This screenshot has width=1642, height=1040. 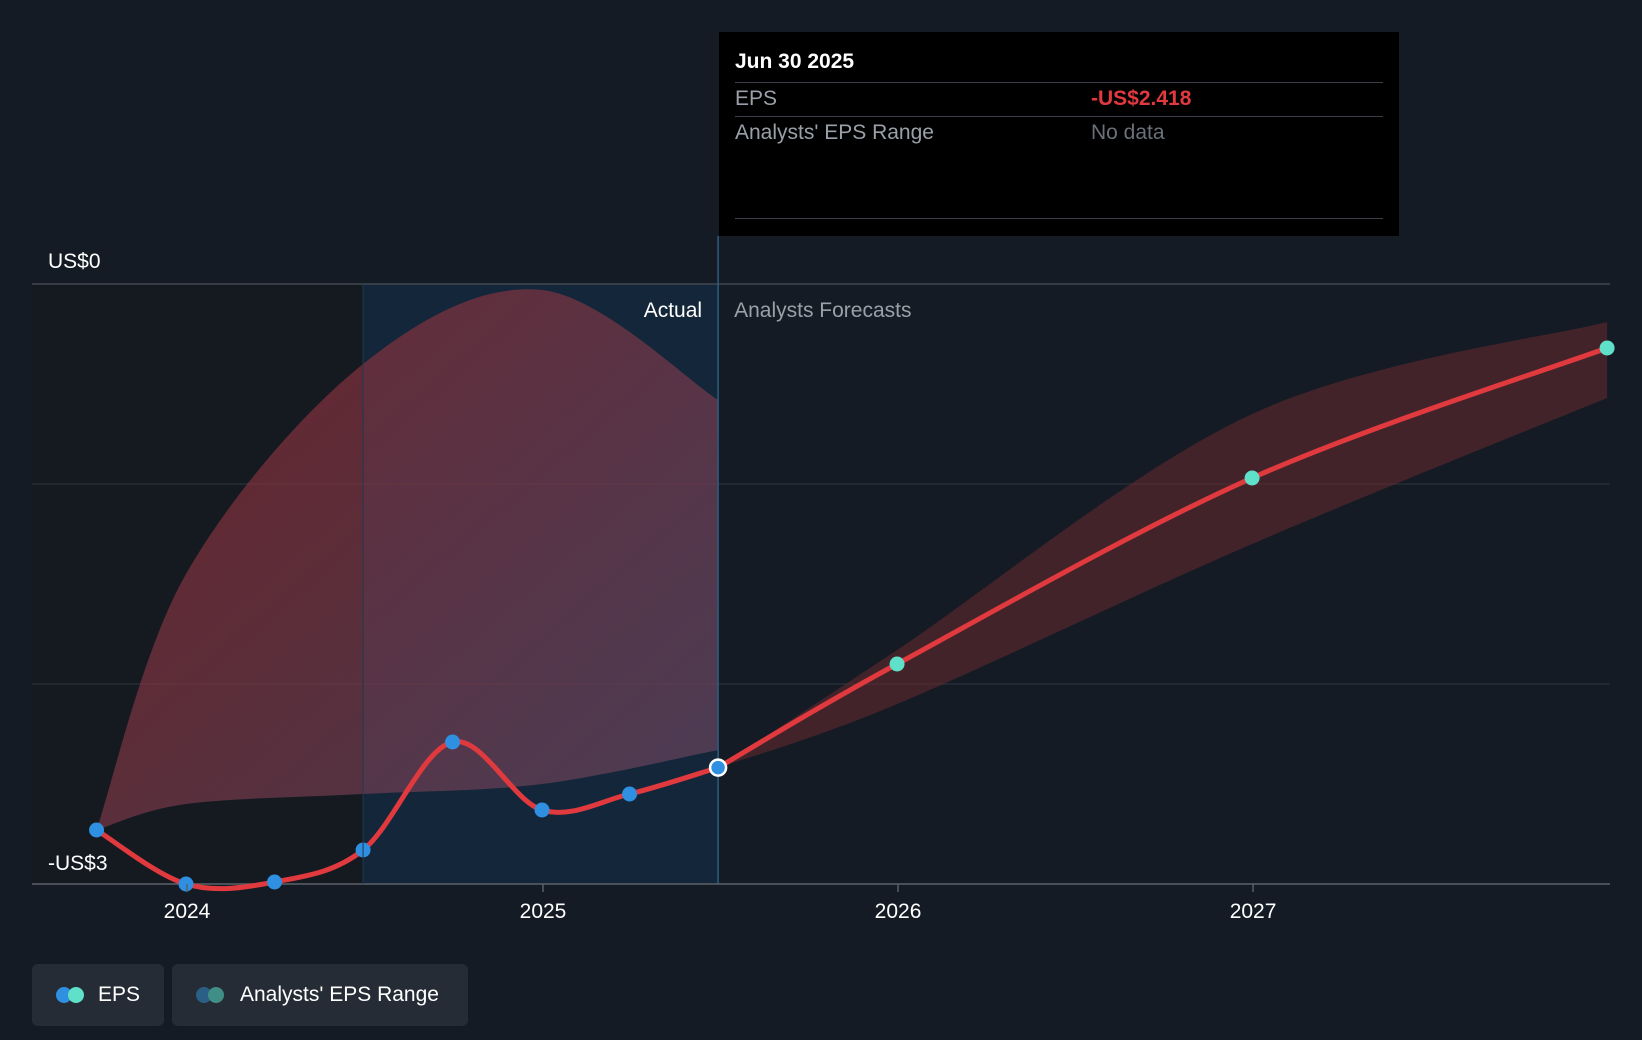 I want to click on y-tick-label: US$0, so click(x=74, y=261).